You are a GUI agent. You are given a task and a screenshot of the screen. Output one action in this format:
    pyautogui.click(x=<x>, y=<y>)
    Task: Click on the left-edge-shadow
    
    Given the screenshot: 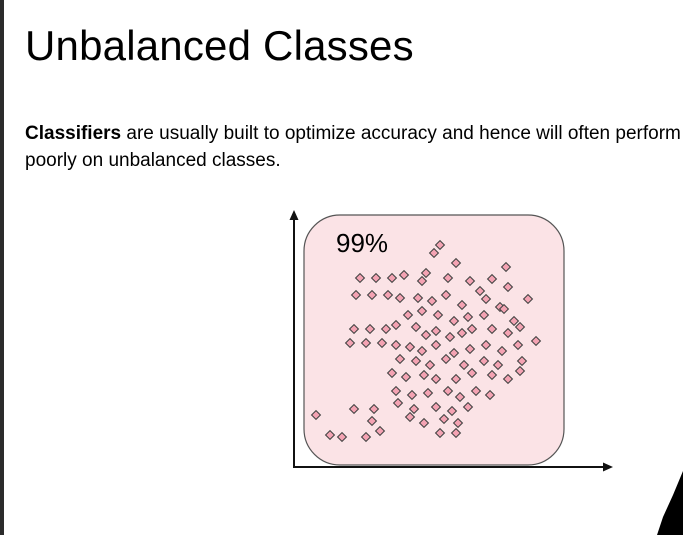 What is the action you would take?
    pyautogui.click(x=2, y=267)
    